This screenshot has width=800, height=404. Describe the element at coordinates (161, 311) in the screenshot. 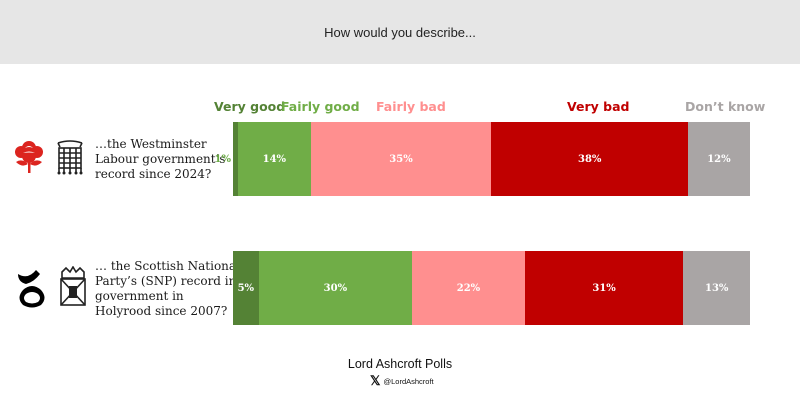

I see `row-label-line: Holyrood since 2007?` at that location.